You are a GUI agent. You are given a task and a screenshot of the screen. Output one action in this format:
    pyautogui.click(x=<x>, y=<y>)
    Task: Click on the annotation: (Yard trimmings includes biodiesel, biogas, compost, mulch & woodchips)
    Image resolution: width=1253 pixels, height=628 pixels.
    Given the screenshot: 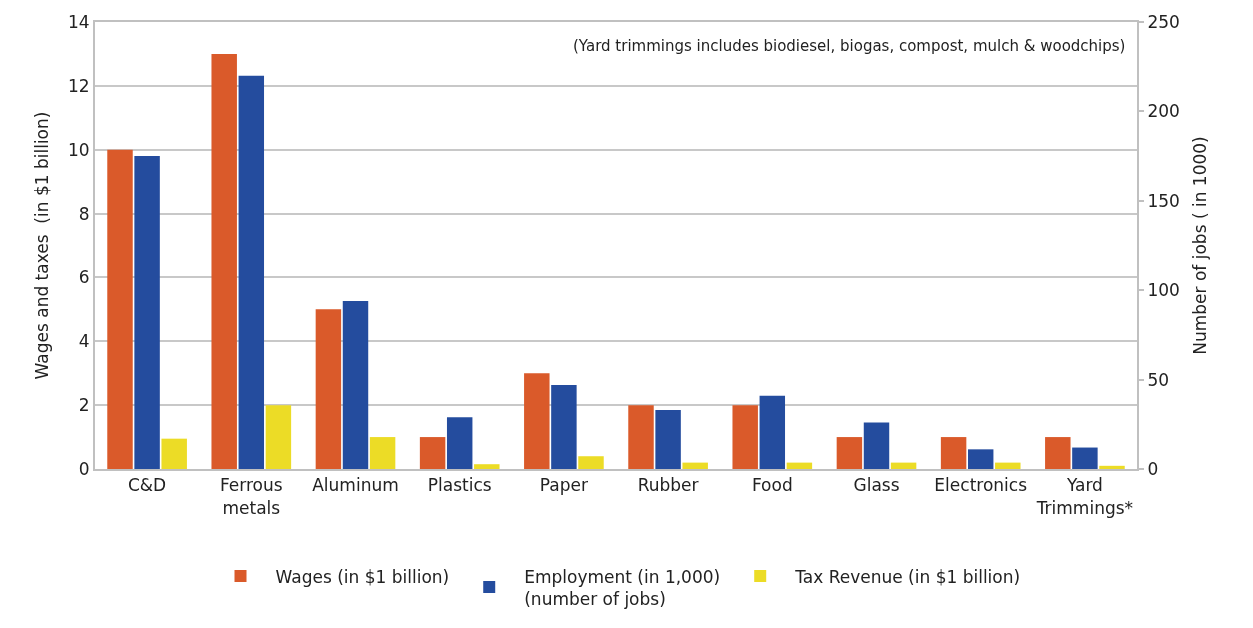 What is the action you would take?
    pyautogui.click(x=849, y=46)
    